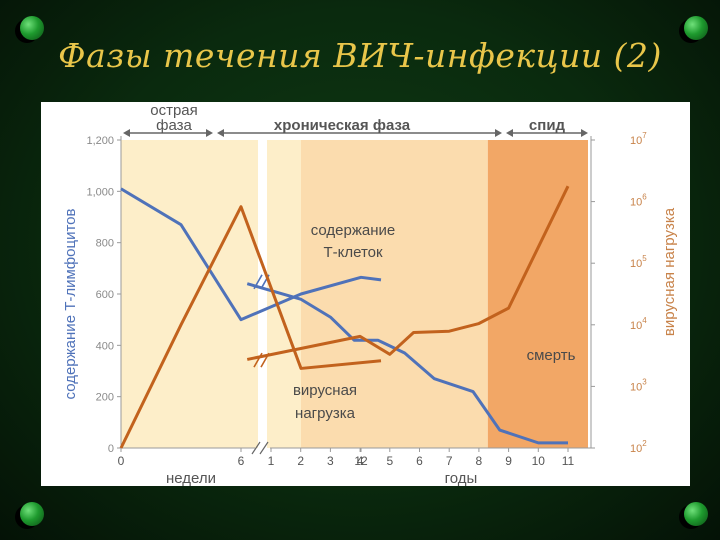 This screenshot has height=540, width=720. Describe the element at coordinates (669, 271) in the screenshot. I see `right-axis-title: вирусная нагрузка` at that location.